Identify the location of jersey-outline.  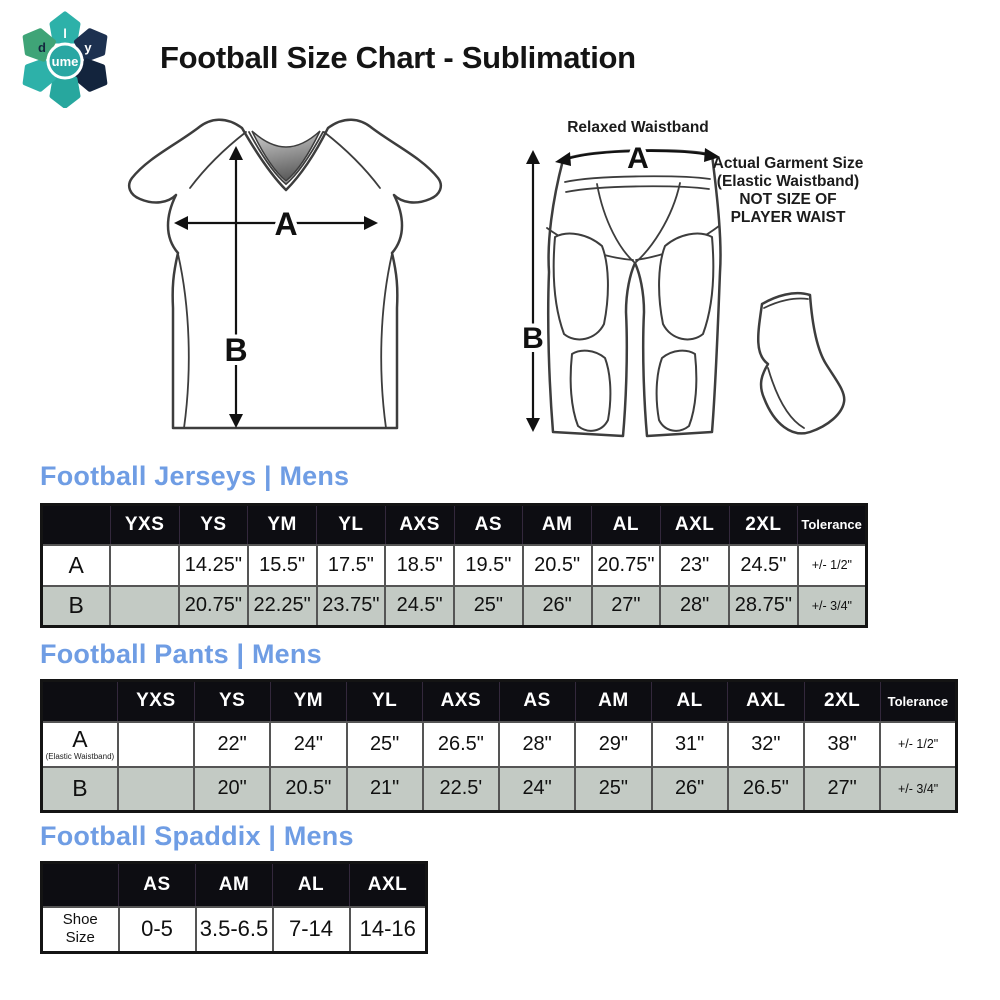
(285, 274).